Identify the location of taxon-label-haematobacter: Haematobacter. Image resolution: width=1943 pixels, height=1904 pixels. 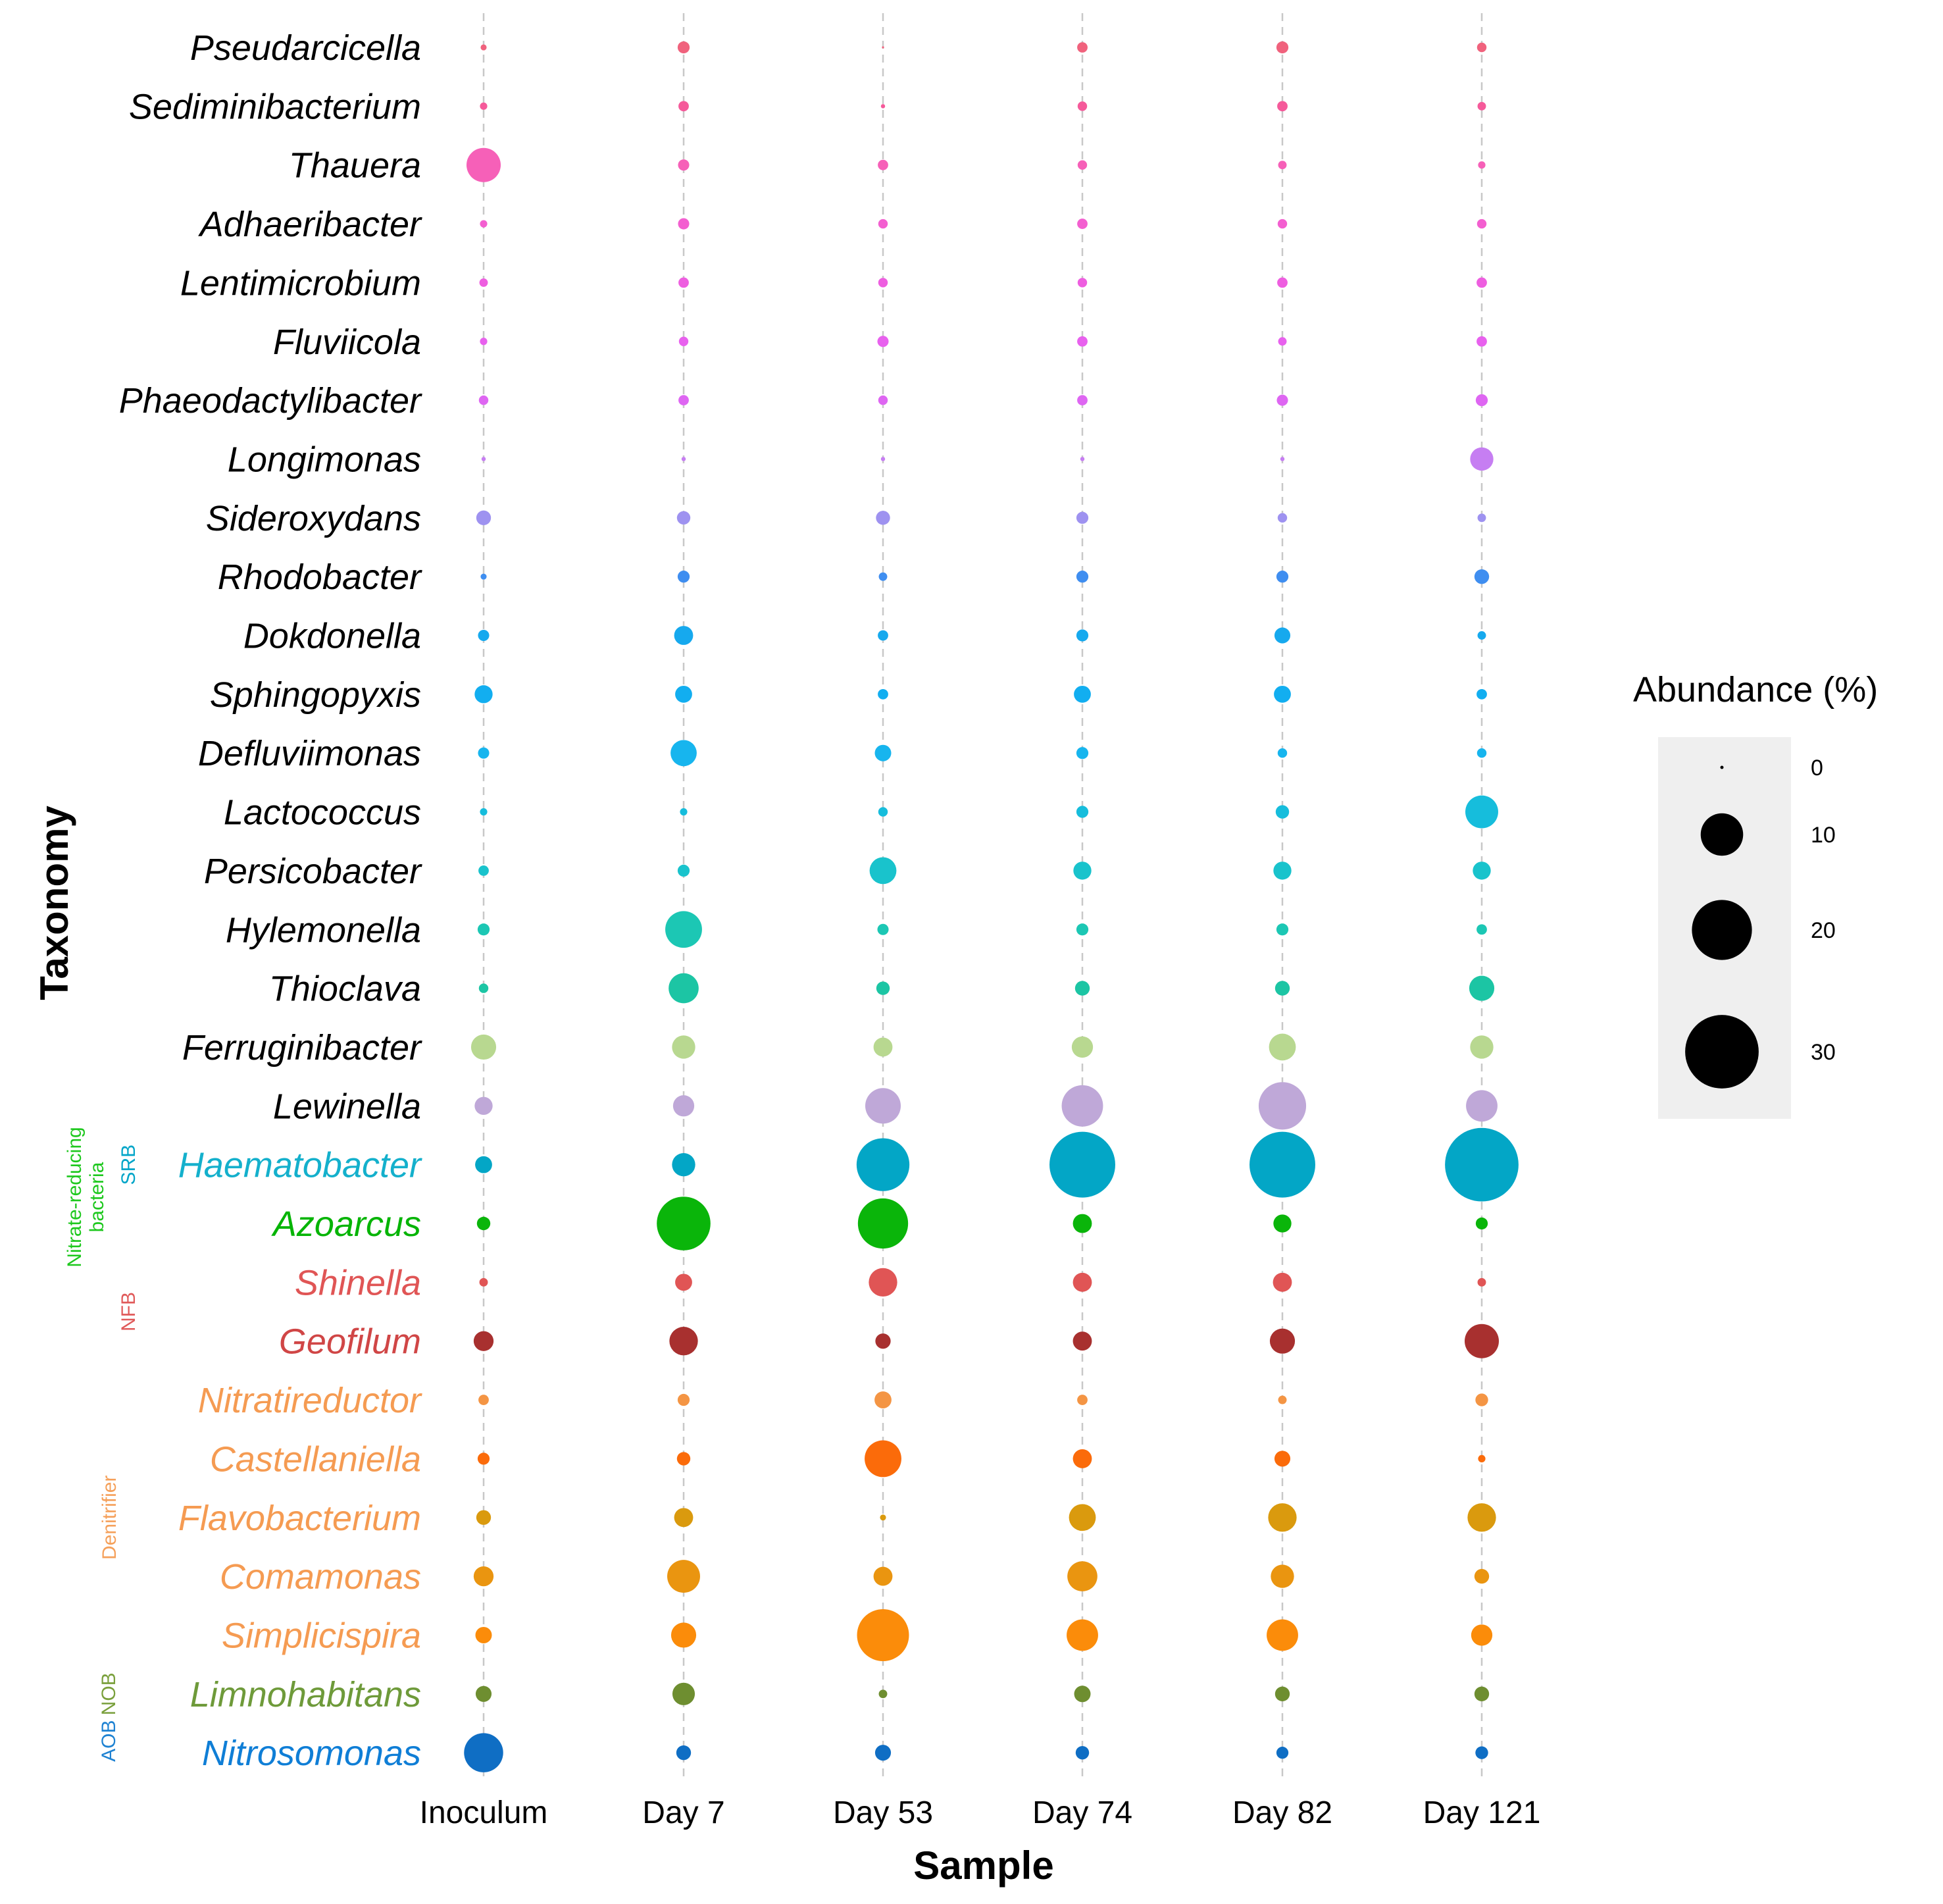
(300, 1165).